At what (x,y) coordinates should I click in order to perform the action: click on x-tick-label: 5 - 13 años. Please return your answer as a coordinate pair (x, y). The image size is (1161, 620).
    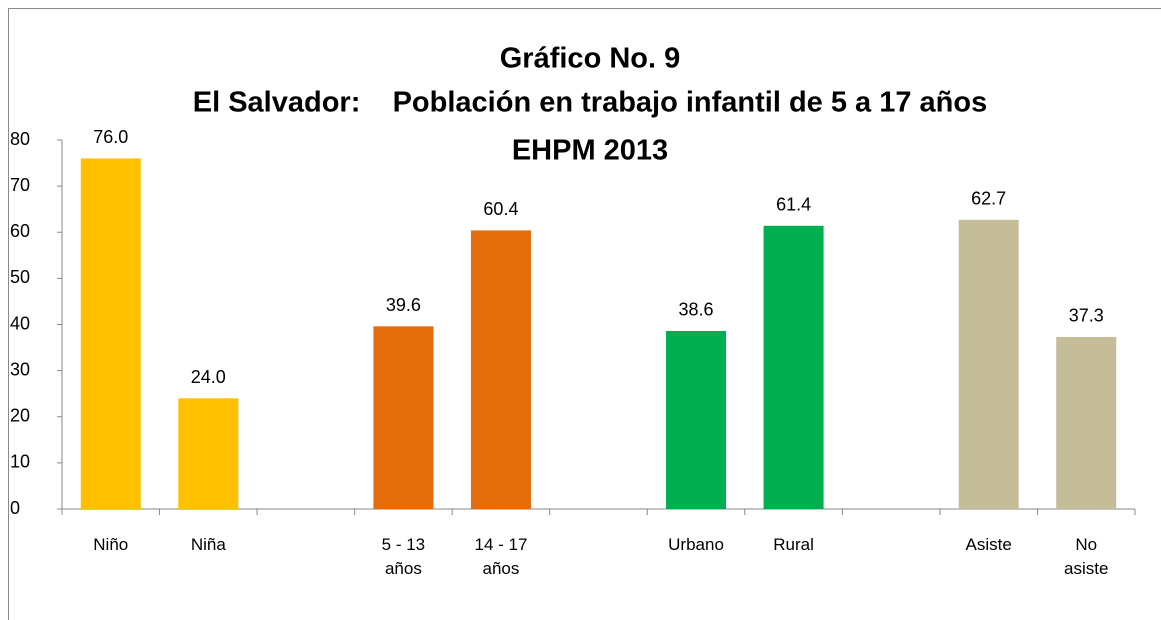
    Looking at the image, I should click on (403, 556).